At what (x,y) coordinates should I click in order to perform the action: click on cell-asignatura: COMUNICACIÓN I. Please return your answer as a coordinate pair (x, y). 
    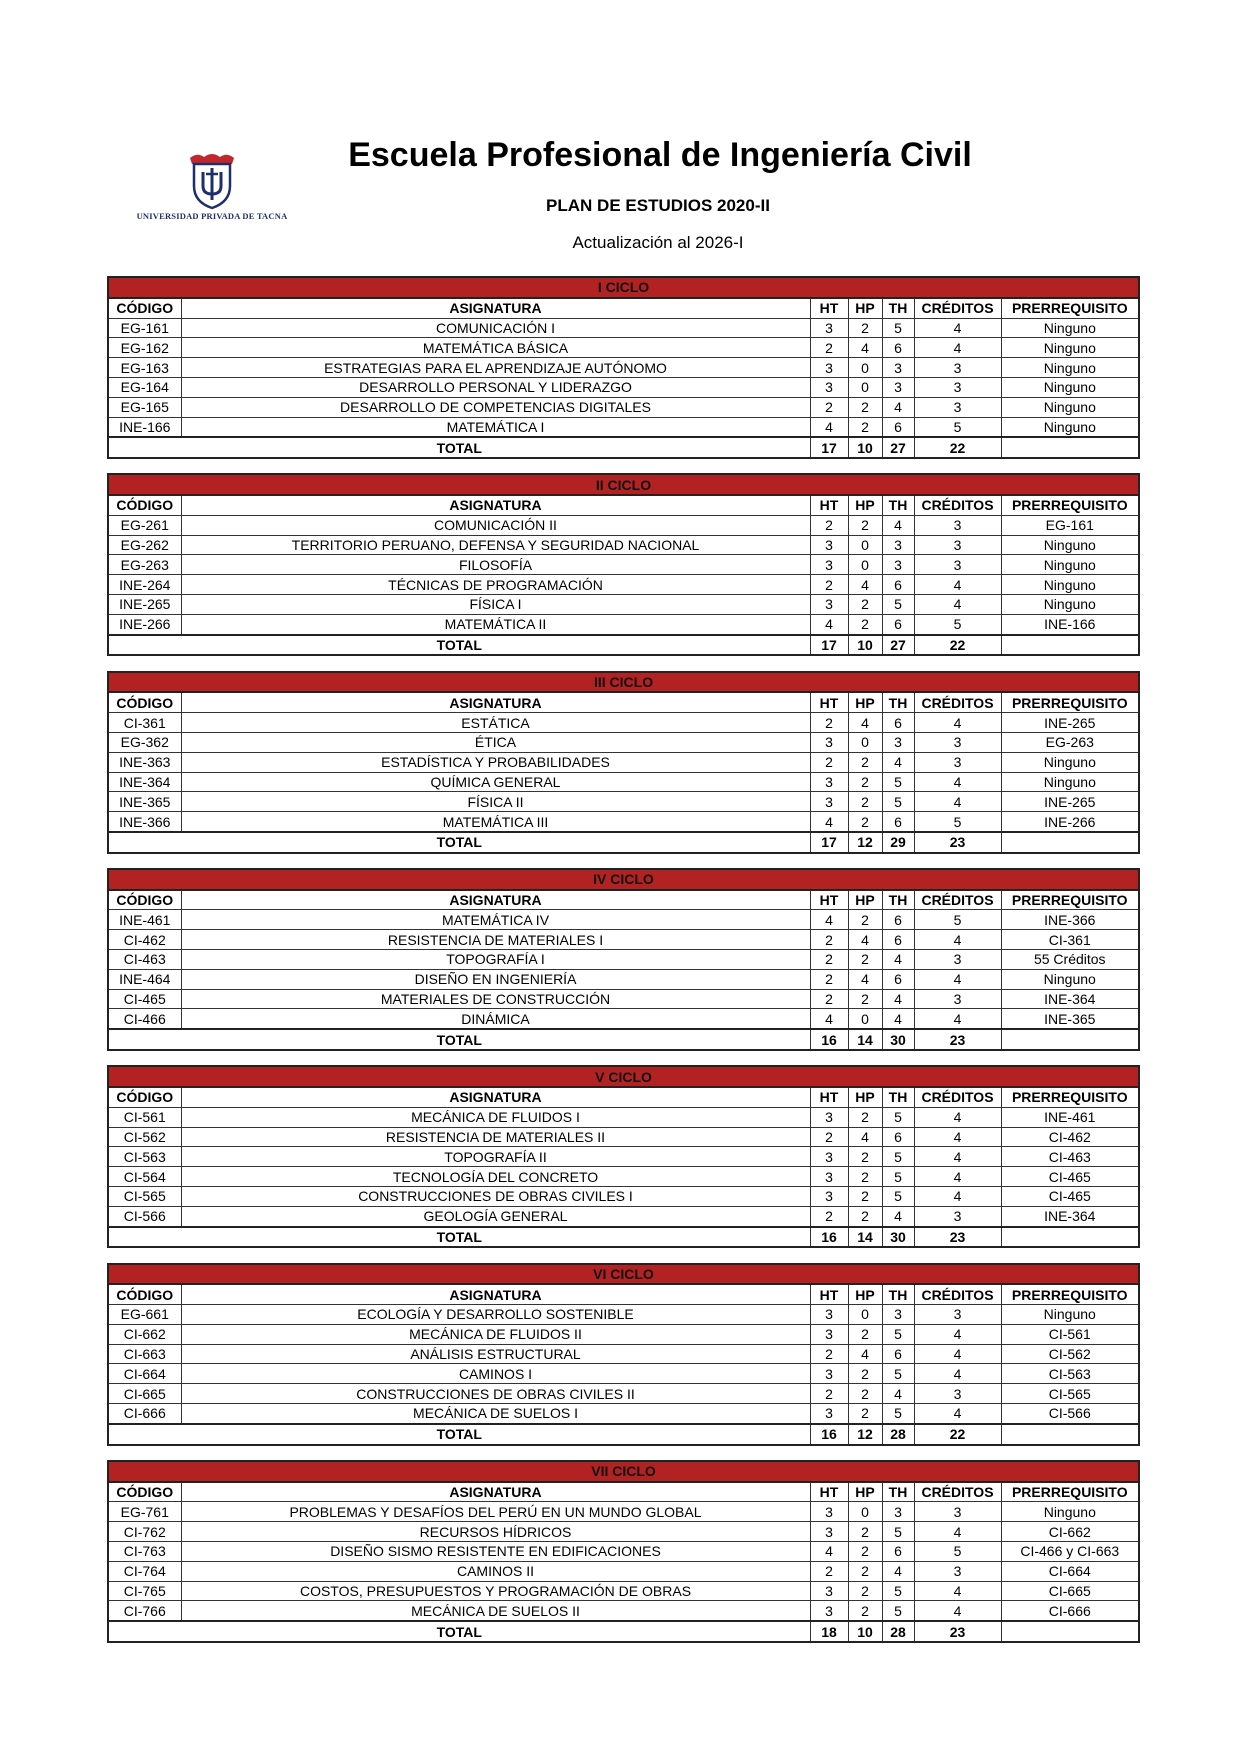
    Looking at the image, I should click on (495, 328).